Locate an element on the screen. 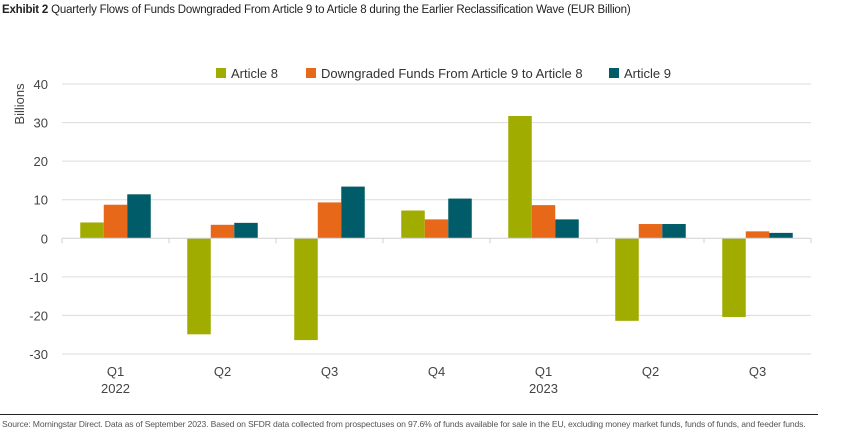  legend-label: Article 9 is located at coordinates (647, 73).